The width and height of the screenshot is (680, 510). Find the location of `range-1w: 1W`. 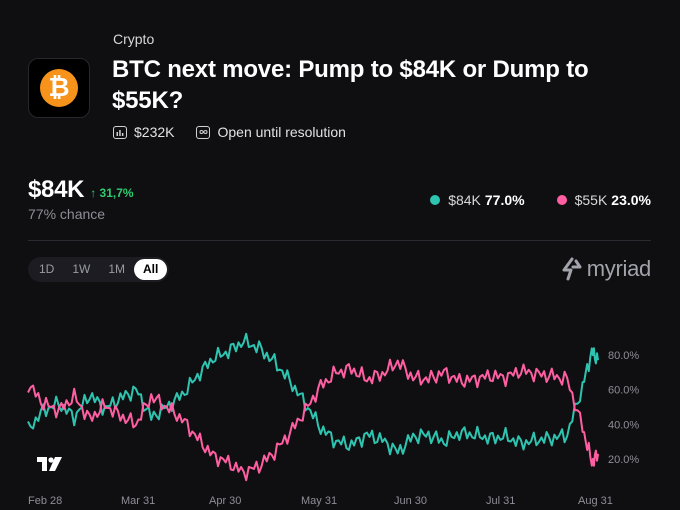

range-1w: 1W is located at coordinates (81, 269).